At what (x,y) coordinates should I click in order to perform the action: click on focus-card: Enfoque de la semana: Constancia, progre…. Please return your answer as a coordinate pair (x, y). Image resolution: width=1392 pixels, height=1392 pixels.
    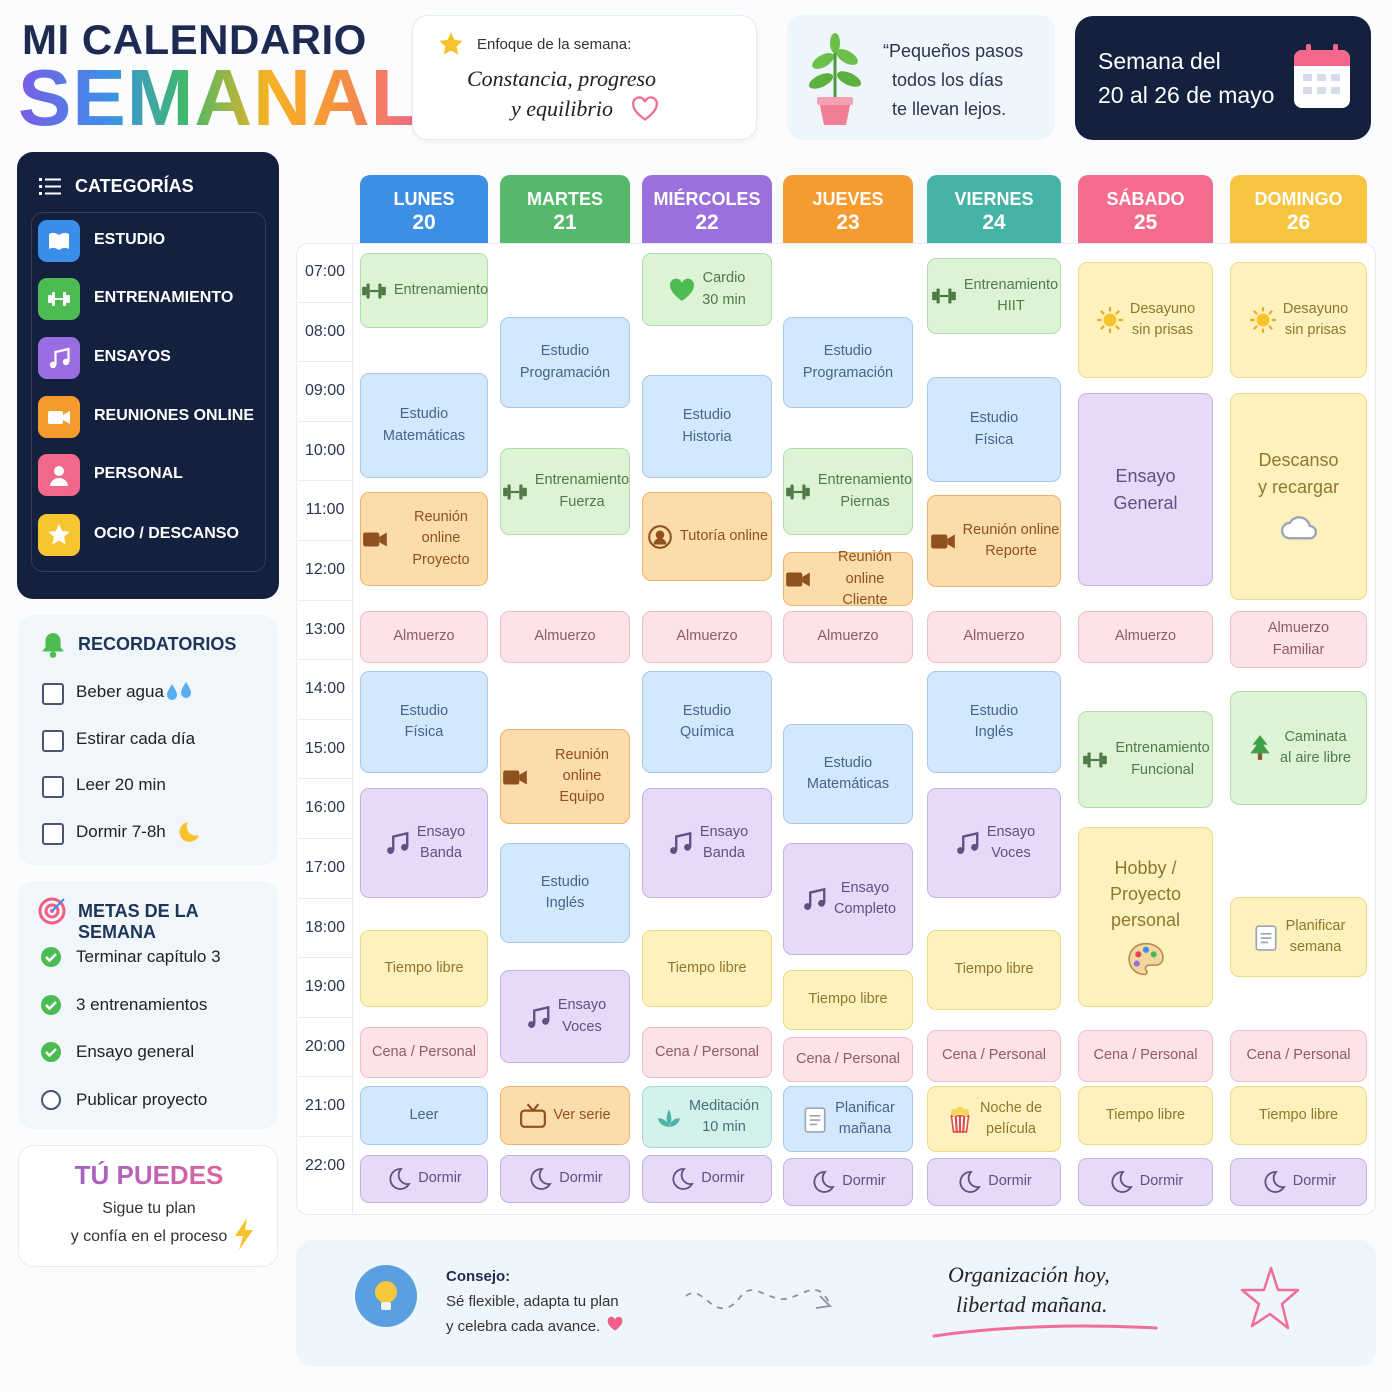
    Looking at the image, I should click on (584, 77).